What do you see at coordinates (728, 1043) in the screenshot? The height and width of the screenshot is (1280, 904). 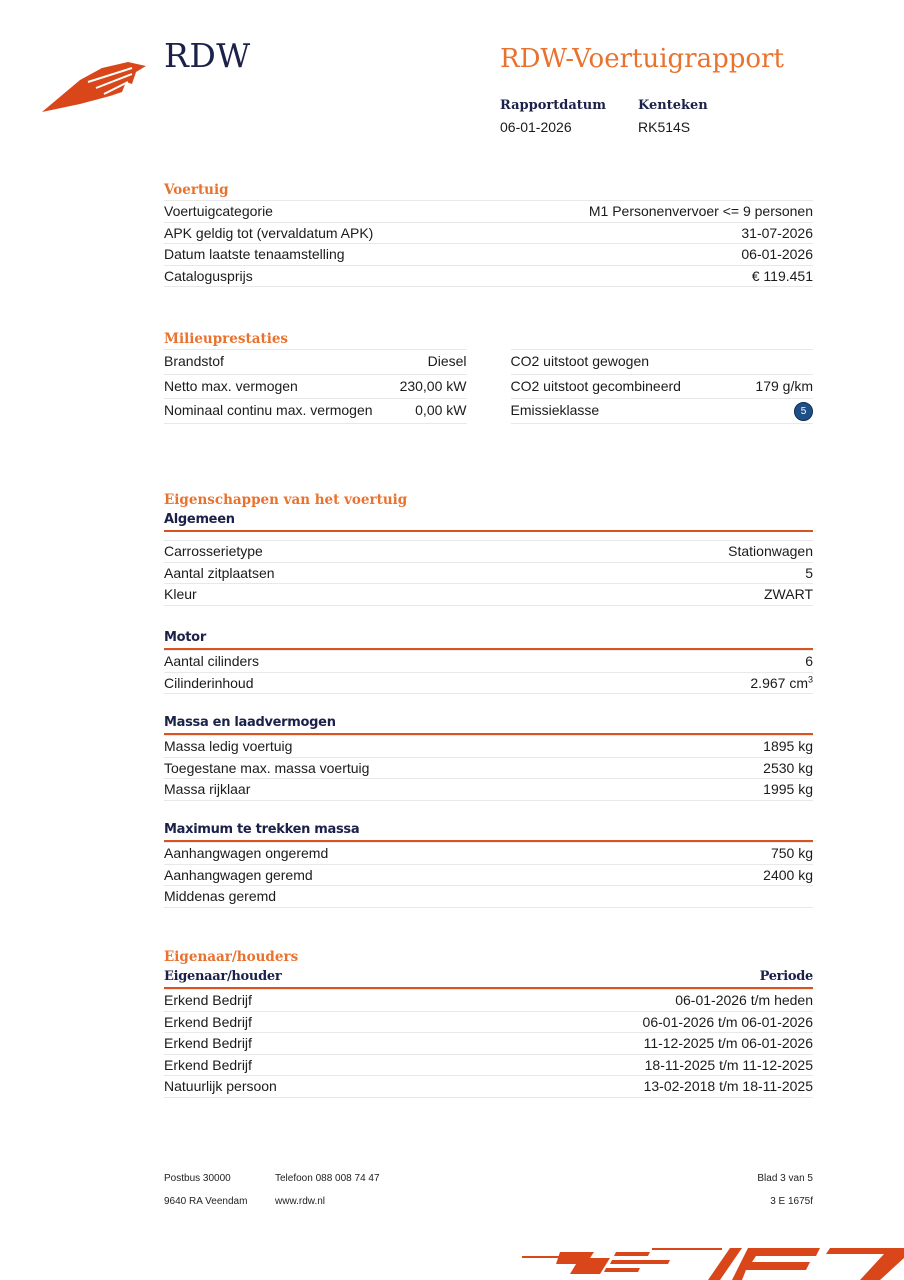 I see `value-text: 11-12-2025 t/m 06-01-2026` at bounding box center [728, 1043].